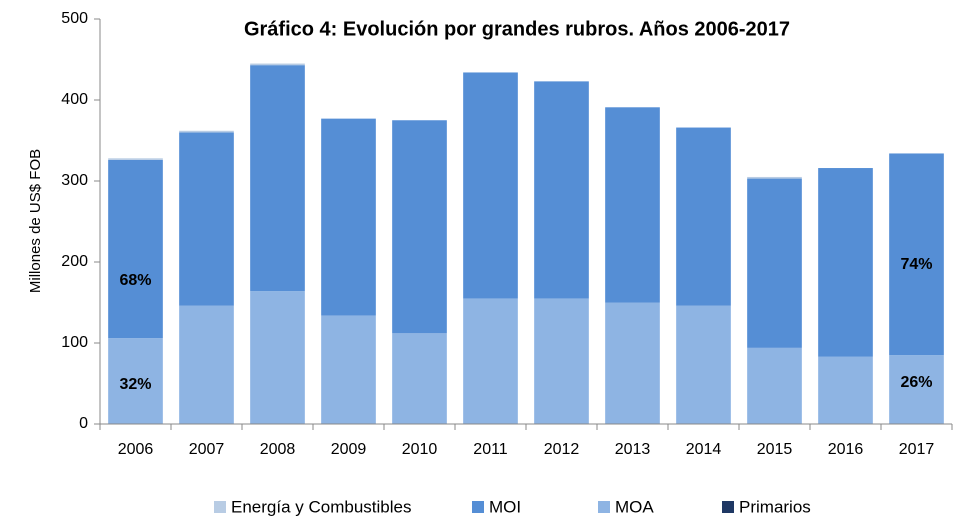  What do you see at coordinates (420, 449) in the screenshot?
I see `x-tick-label: 2010` at bounding box center [420, 449].